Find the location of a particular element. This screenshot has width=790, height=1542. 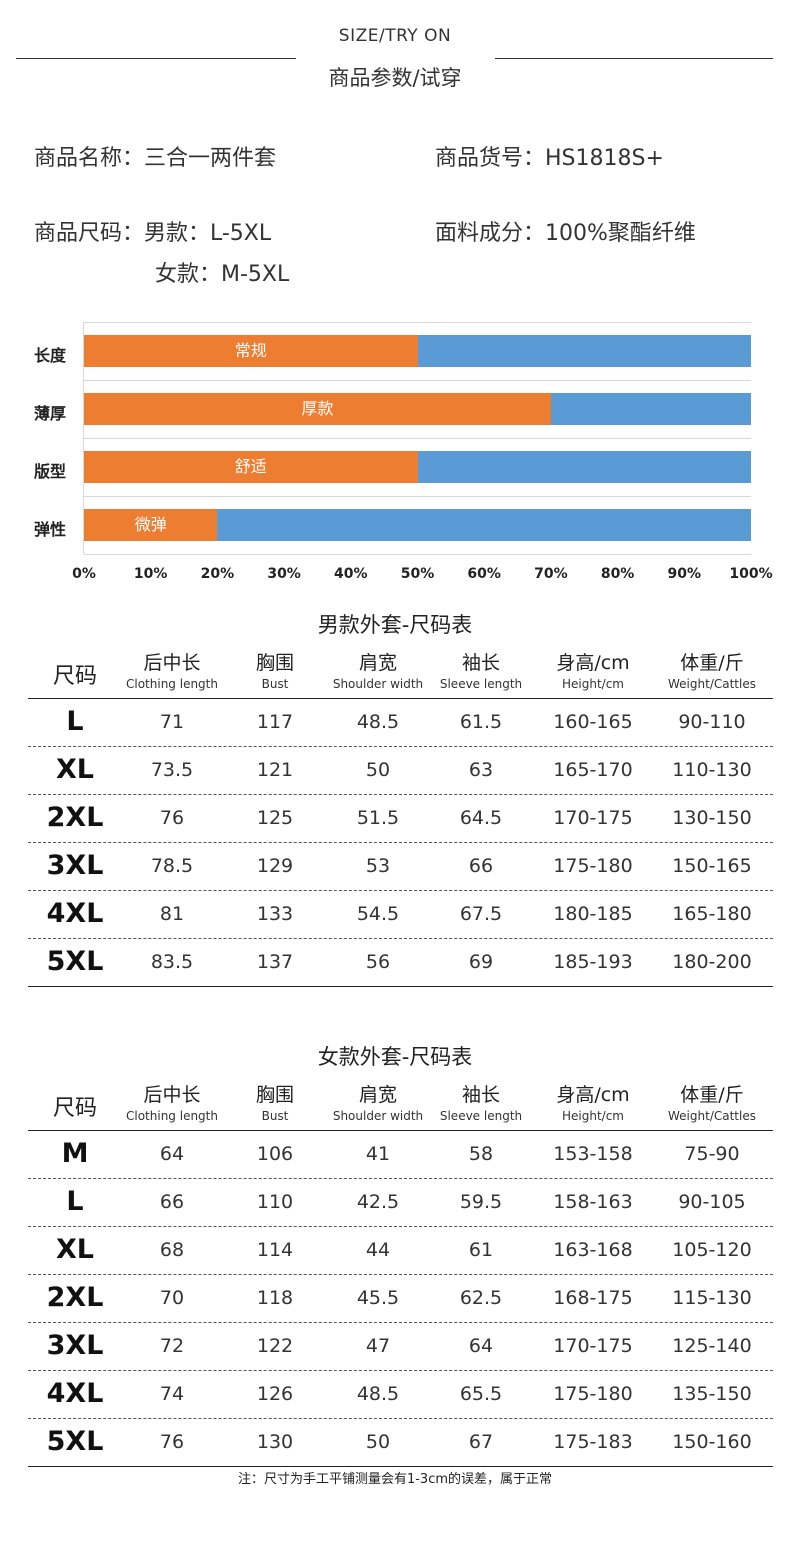

table-cell: 137 is located at coordinates (275, 962).